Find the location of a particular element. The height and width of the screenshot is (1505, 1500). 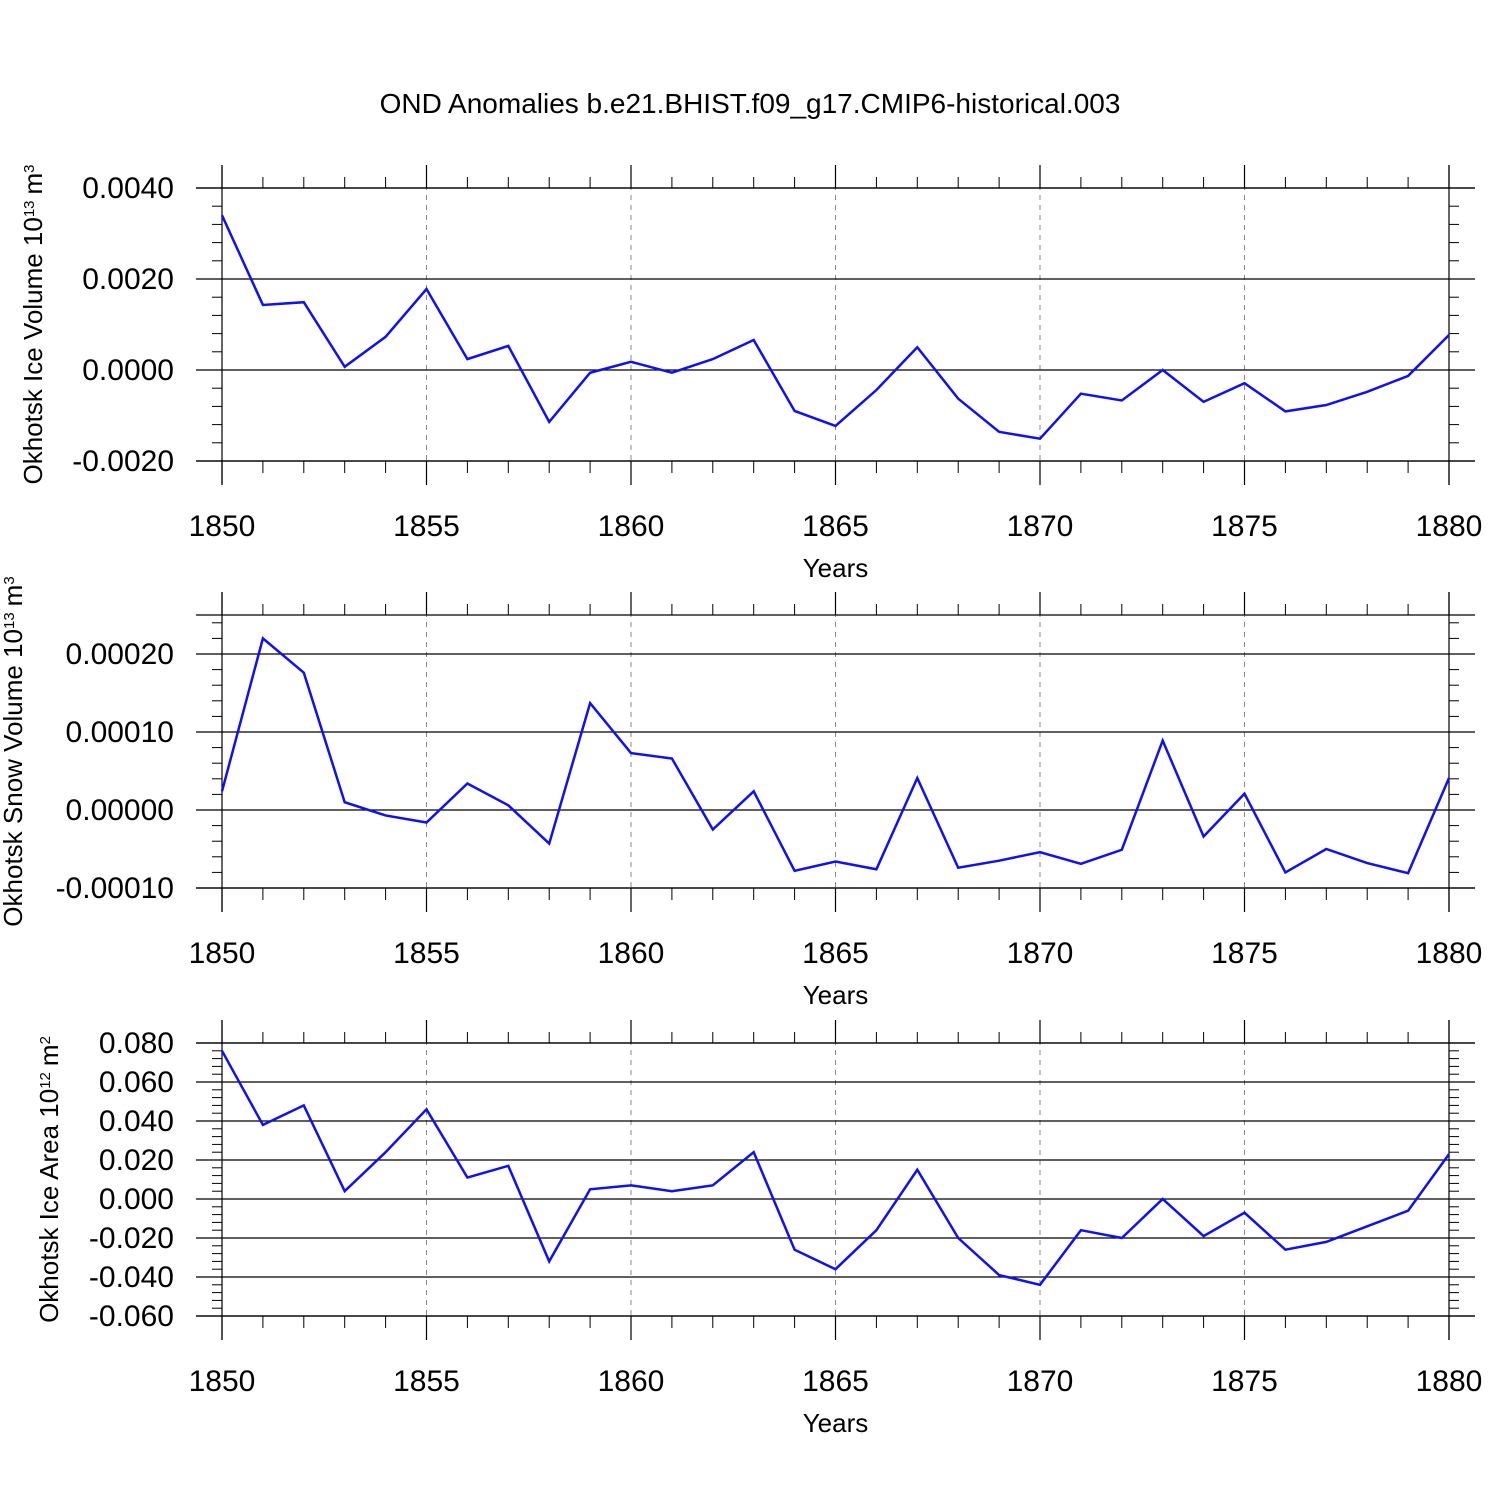

y-axis-title: Okhotsk Ice Area 1012 m2 is located at coordinates (49, 1179).